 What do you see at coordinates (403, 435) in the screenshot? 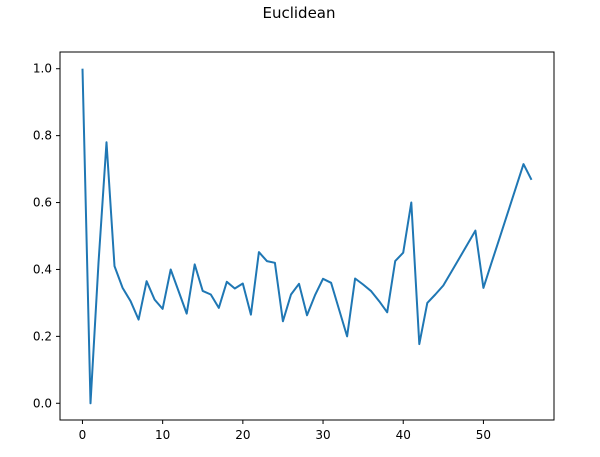
I see `x-tick-label: 40` at bounding box center [403, 435].